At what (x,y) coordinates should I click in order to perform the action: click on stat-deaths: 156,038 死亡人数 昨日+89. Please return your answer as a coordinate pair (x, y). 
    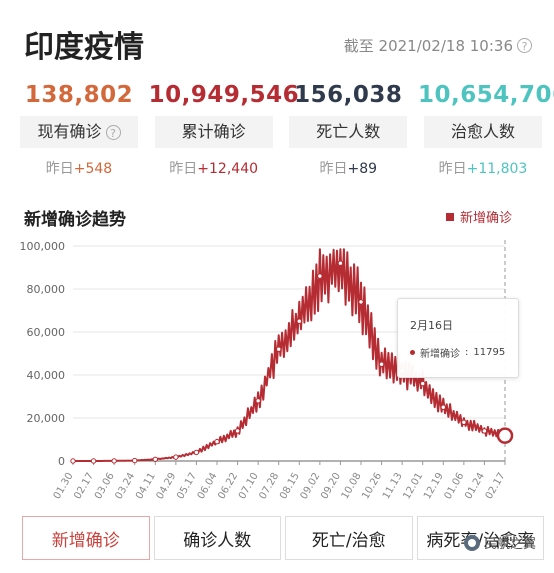
    Looking at the image, I should click on (348, 130).